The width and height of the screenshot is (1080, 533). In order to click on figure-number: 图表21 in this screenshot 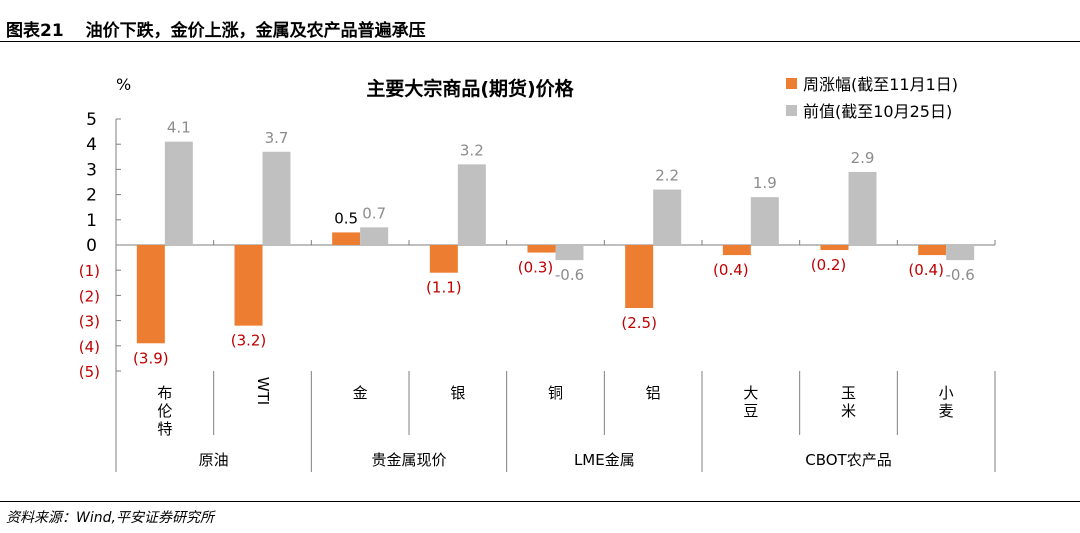, I will do `click(35, 31)`.